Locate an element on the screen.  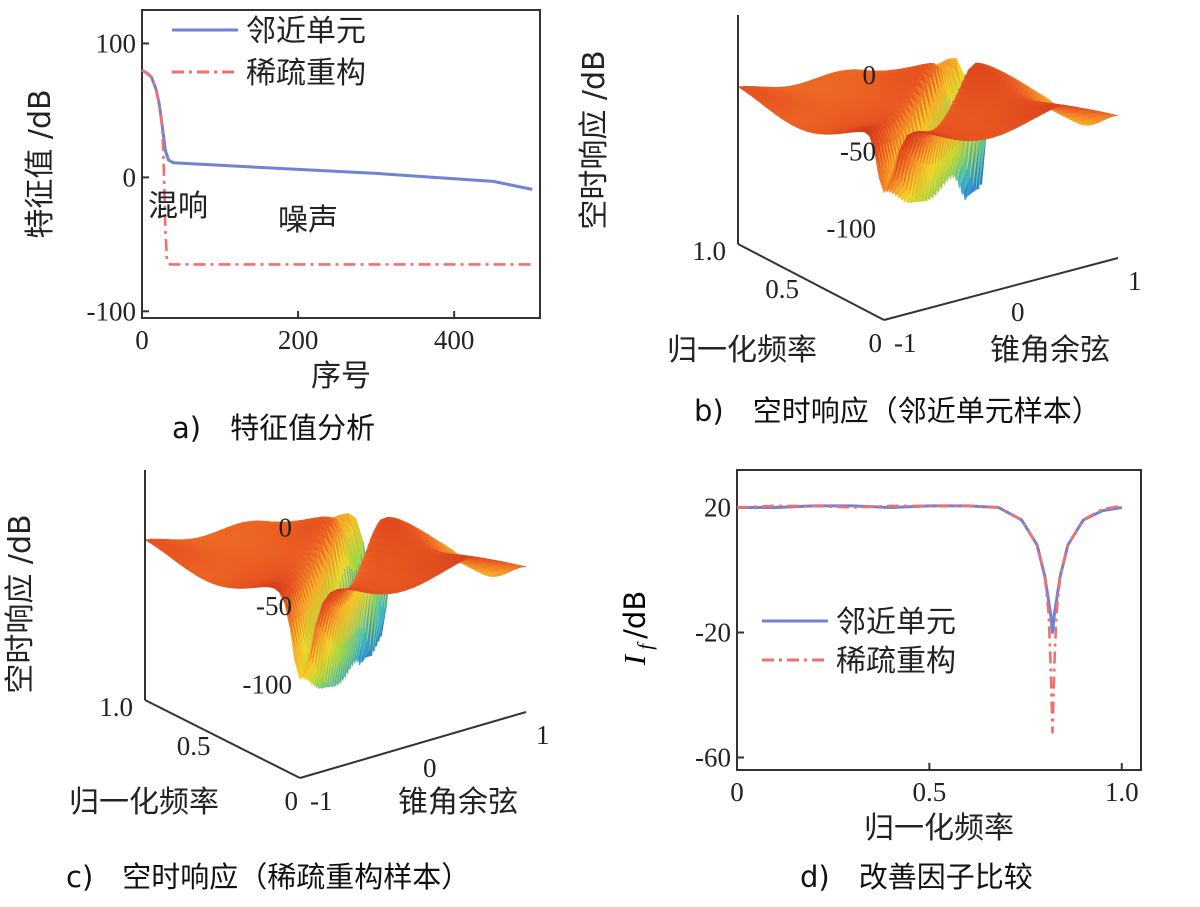
panel-d-ylabel-sub: f is located at coordinates (645, 645).